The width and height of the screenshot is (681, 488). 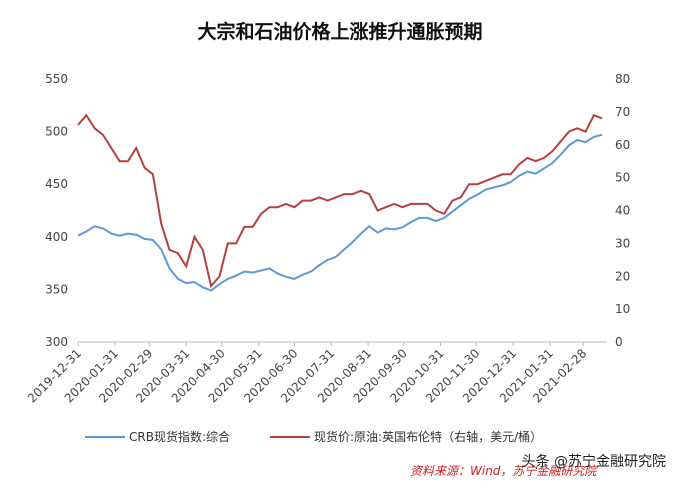 What do you see at coordinates (622, 276) in the screenshot?
I see `y2-tick-label: 20` at bounding box center [622, 276].